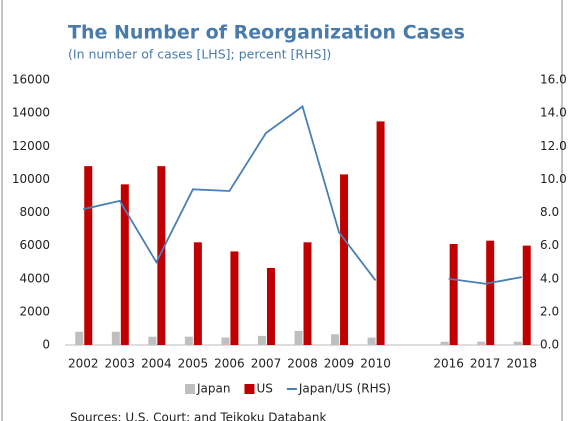  Describe the element at coordinates (549, 278) in the screenshot. I see `y2-tick-label: 4.0` at that location.